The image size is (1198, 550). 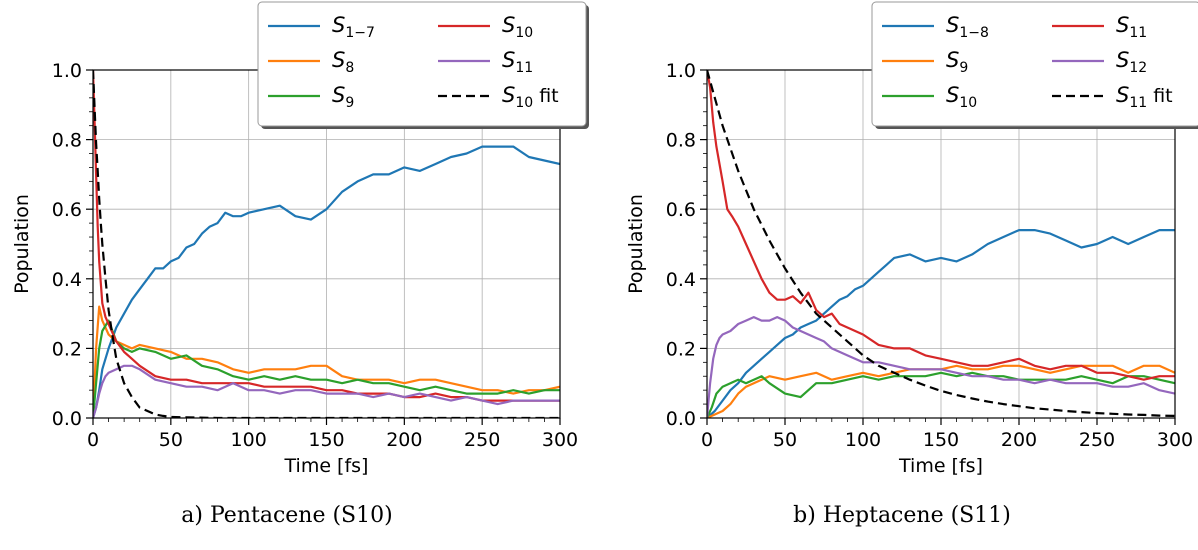 What do you see at coordinates (360, 33) in the screenshot?
I see `legend-label-subscript: 1−7` at bounding box center [360, 33].